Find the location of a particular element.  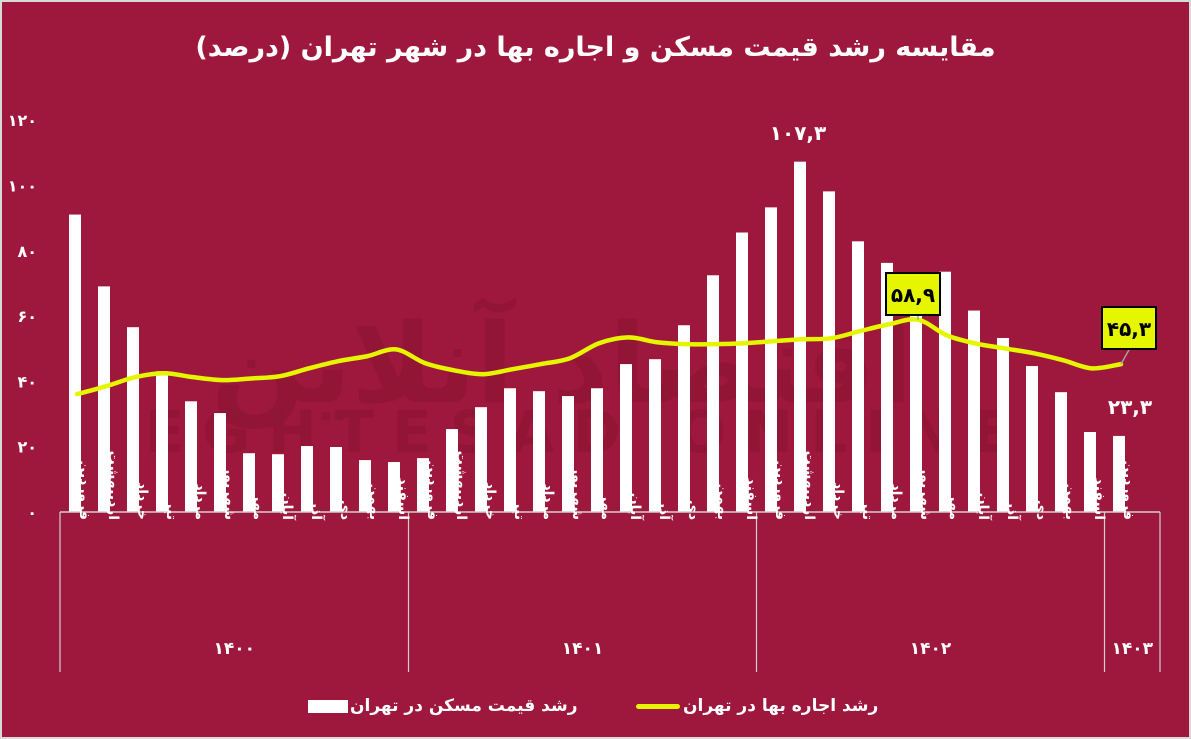

y-tick-label: ۱۲۰ is located at coordinates (22, 120).